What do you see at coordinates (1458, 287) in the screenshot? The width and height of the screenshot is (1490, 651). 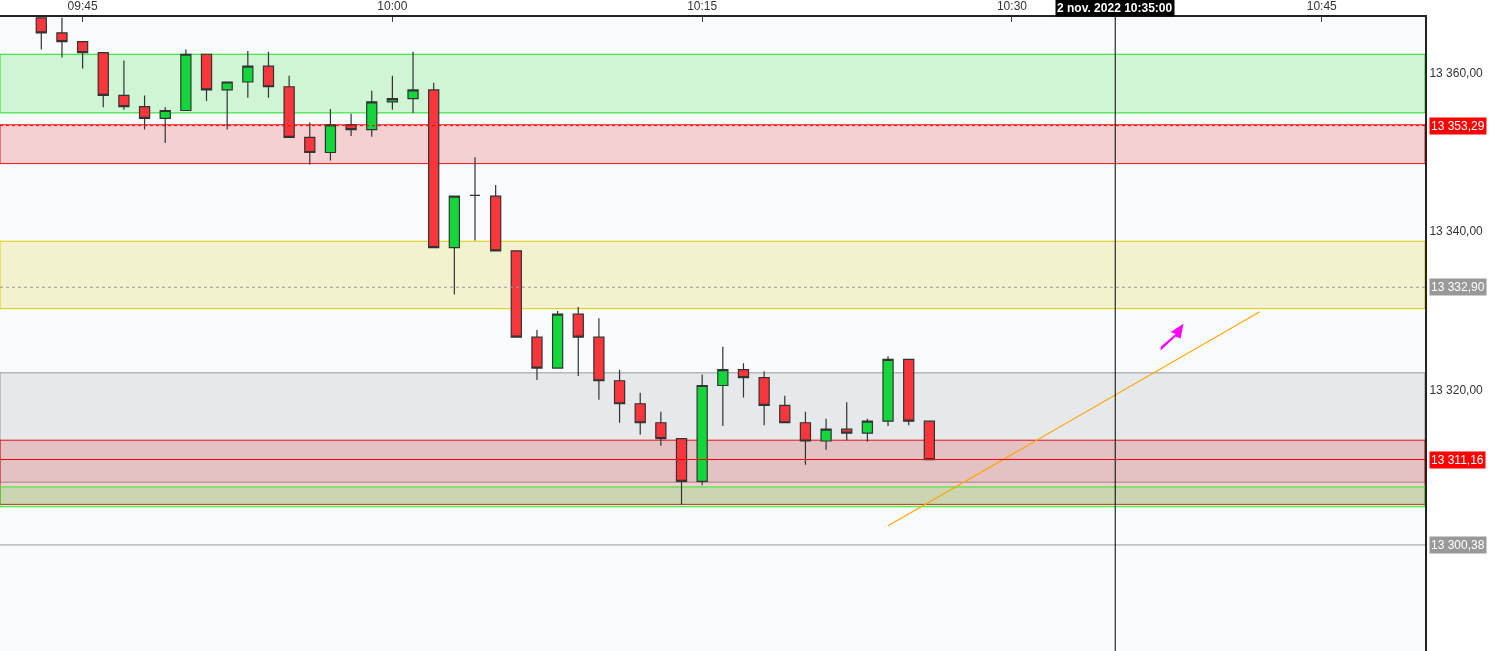 I see `ref-line-label: 13 332,90` at bounding box center [1458, 287].